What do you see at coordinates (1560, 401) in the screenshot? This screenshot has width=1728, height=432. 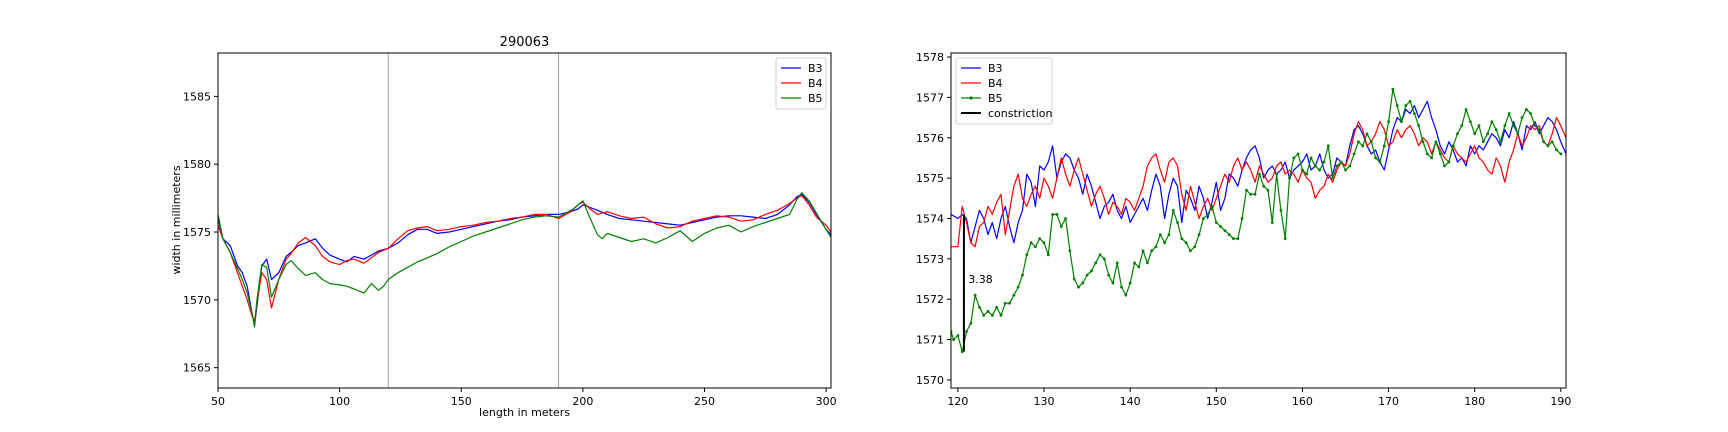 I see `right-xtick-label: 190` at bounding box center [1560, 401].